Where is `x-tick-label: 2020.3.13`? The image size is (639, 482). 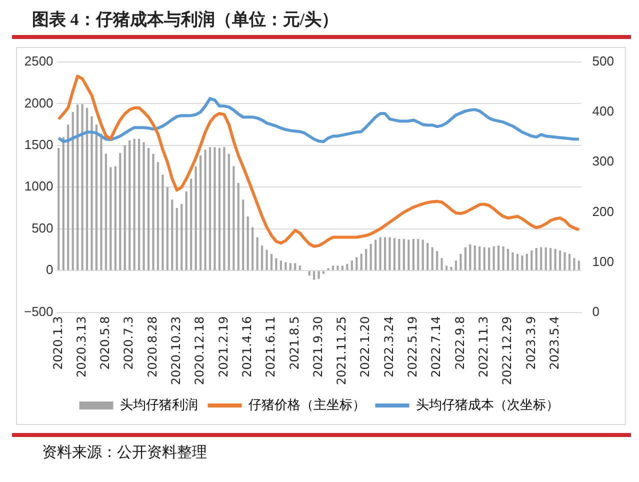
x-tick-label: 2020.3.13 is located at coordinates (81, 347).